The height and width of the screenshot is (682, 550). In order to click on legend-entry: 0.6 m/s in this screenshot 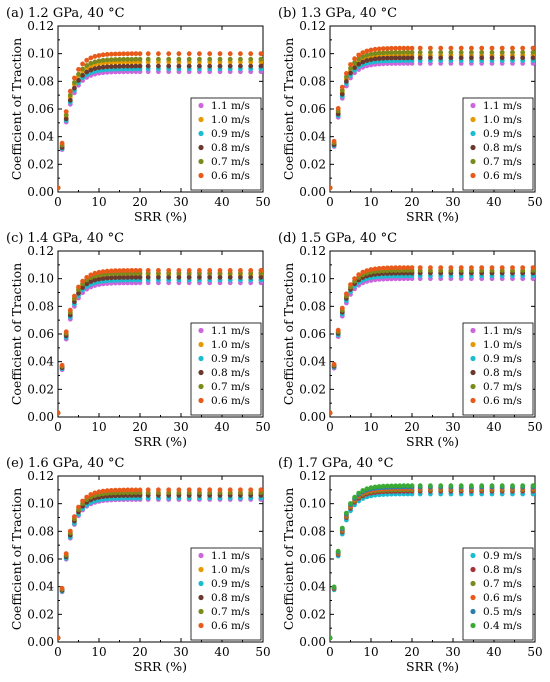, I will do `click(230, 401)`.